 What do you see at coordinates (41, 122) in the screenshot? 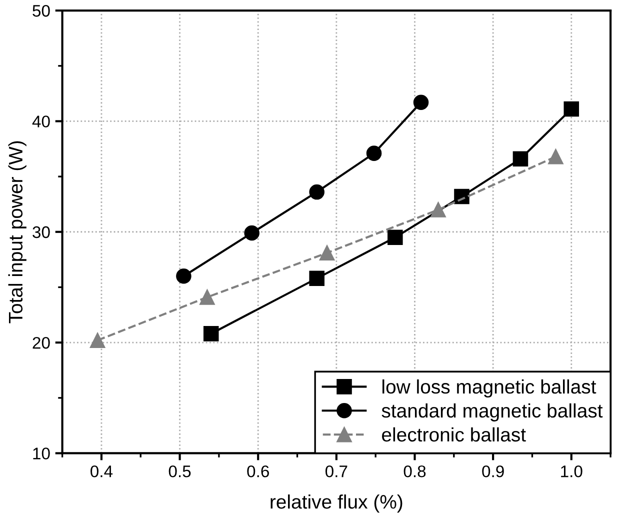
I see `y-tick-label: 40` at bounding box center [41, 122].